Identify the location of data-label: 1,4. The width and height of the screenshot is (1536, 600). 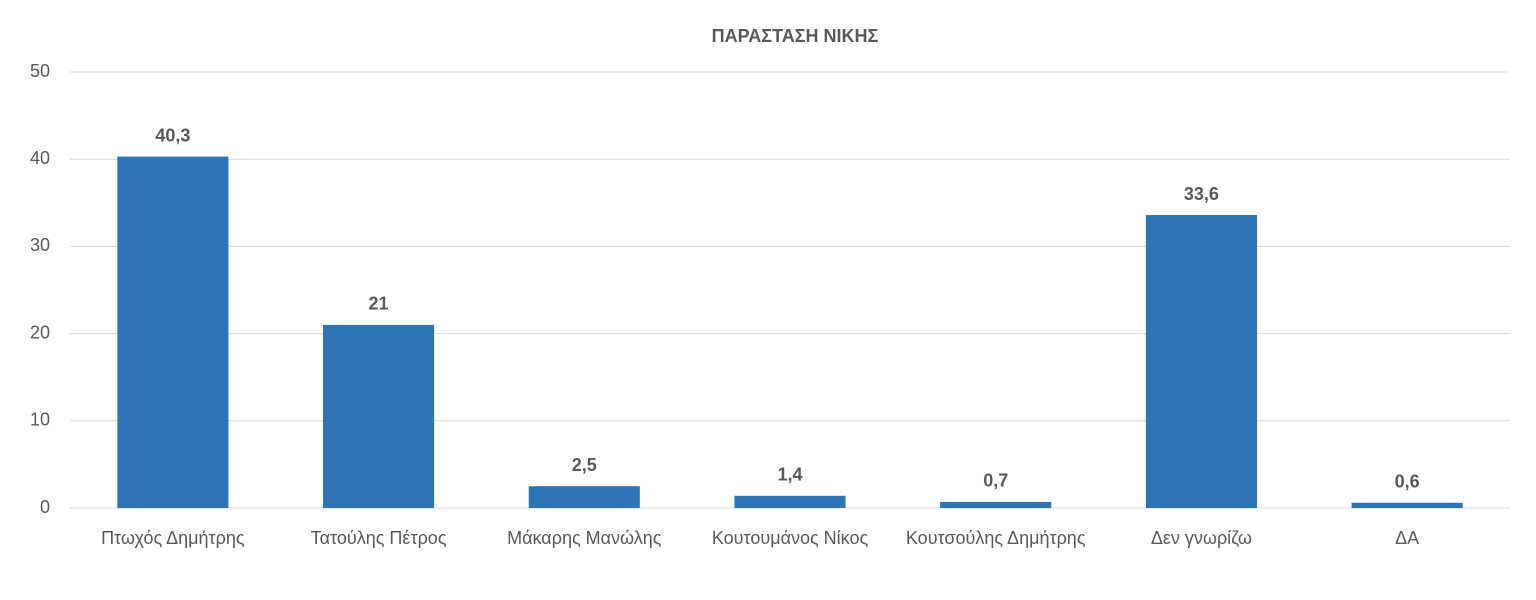
(789, 475).